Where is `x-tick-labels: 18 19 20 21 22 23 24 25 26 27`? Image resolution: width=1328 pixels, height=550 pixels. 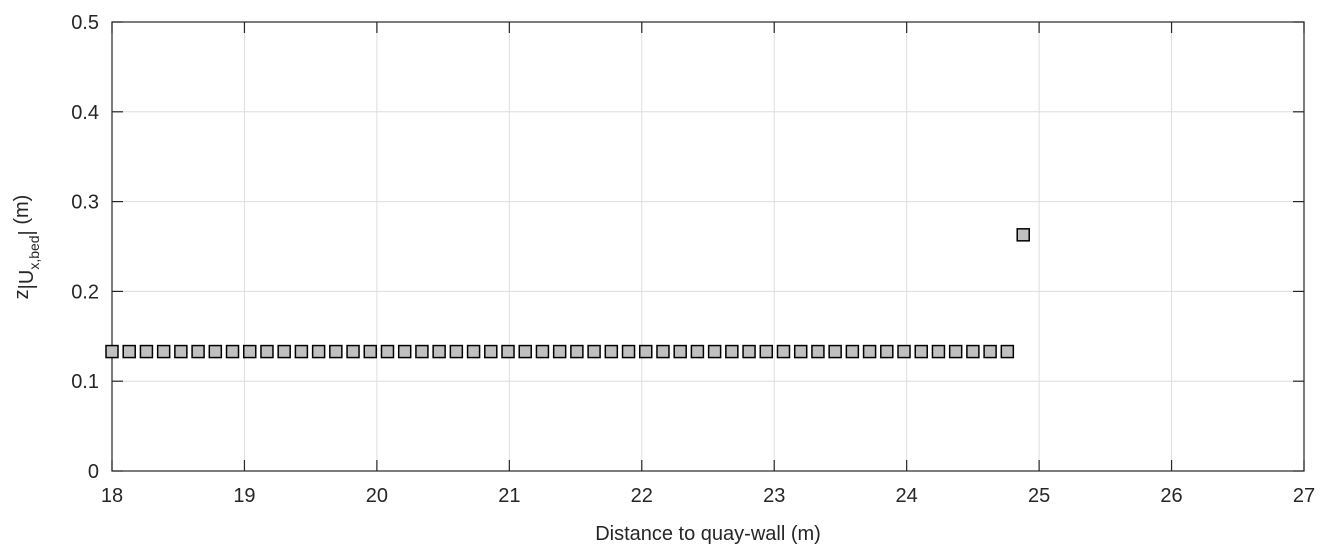 x-tick-labels: 18 19 20 21 22 23 24 25 26 27 is located at coordinates (708, 496).